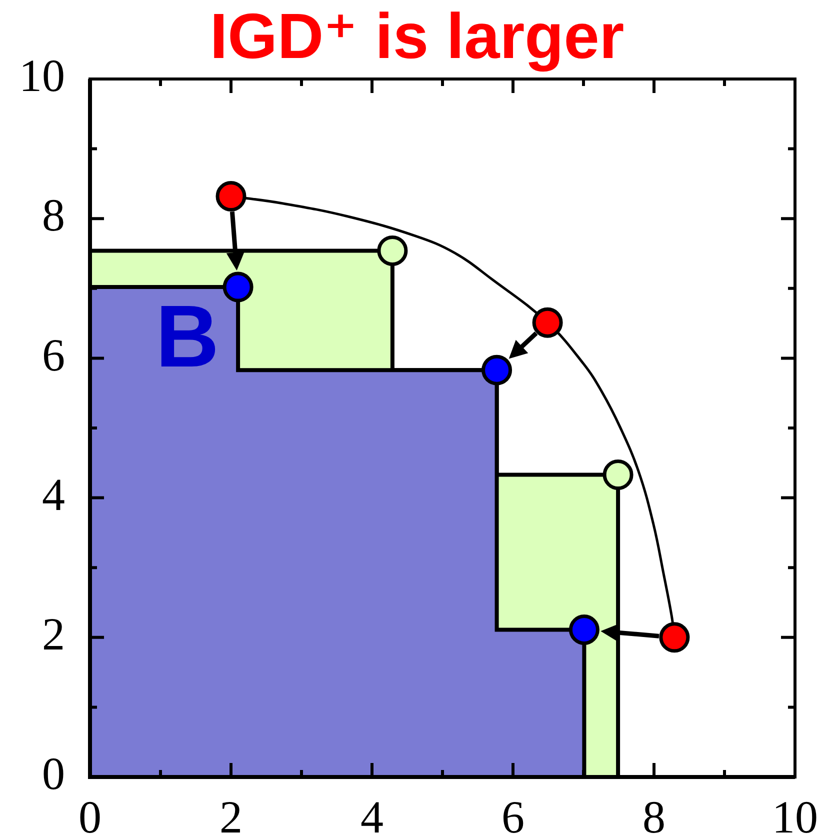  I want to click on y-tick-label: 8, so click(53, 215).